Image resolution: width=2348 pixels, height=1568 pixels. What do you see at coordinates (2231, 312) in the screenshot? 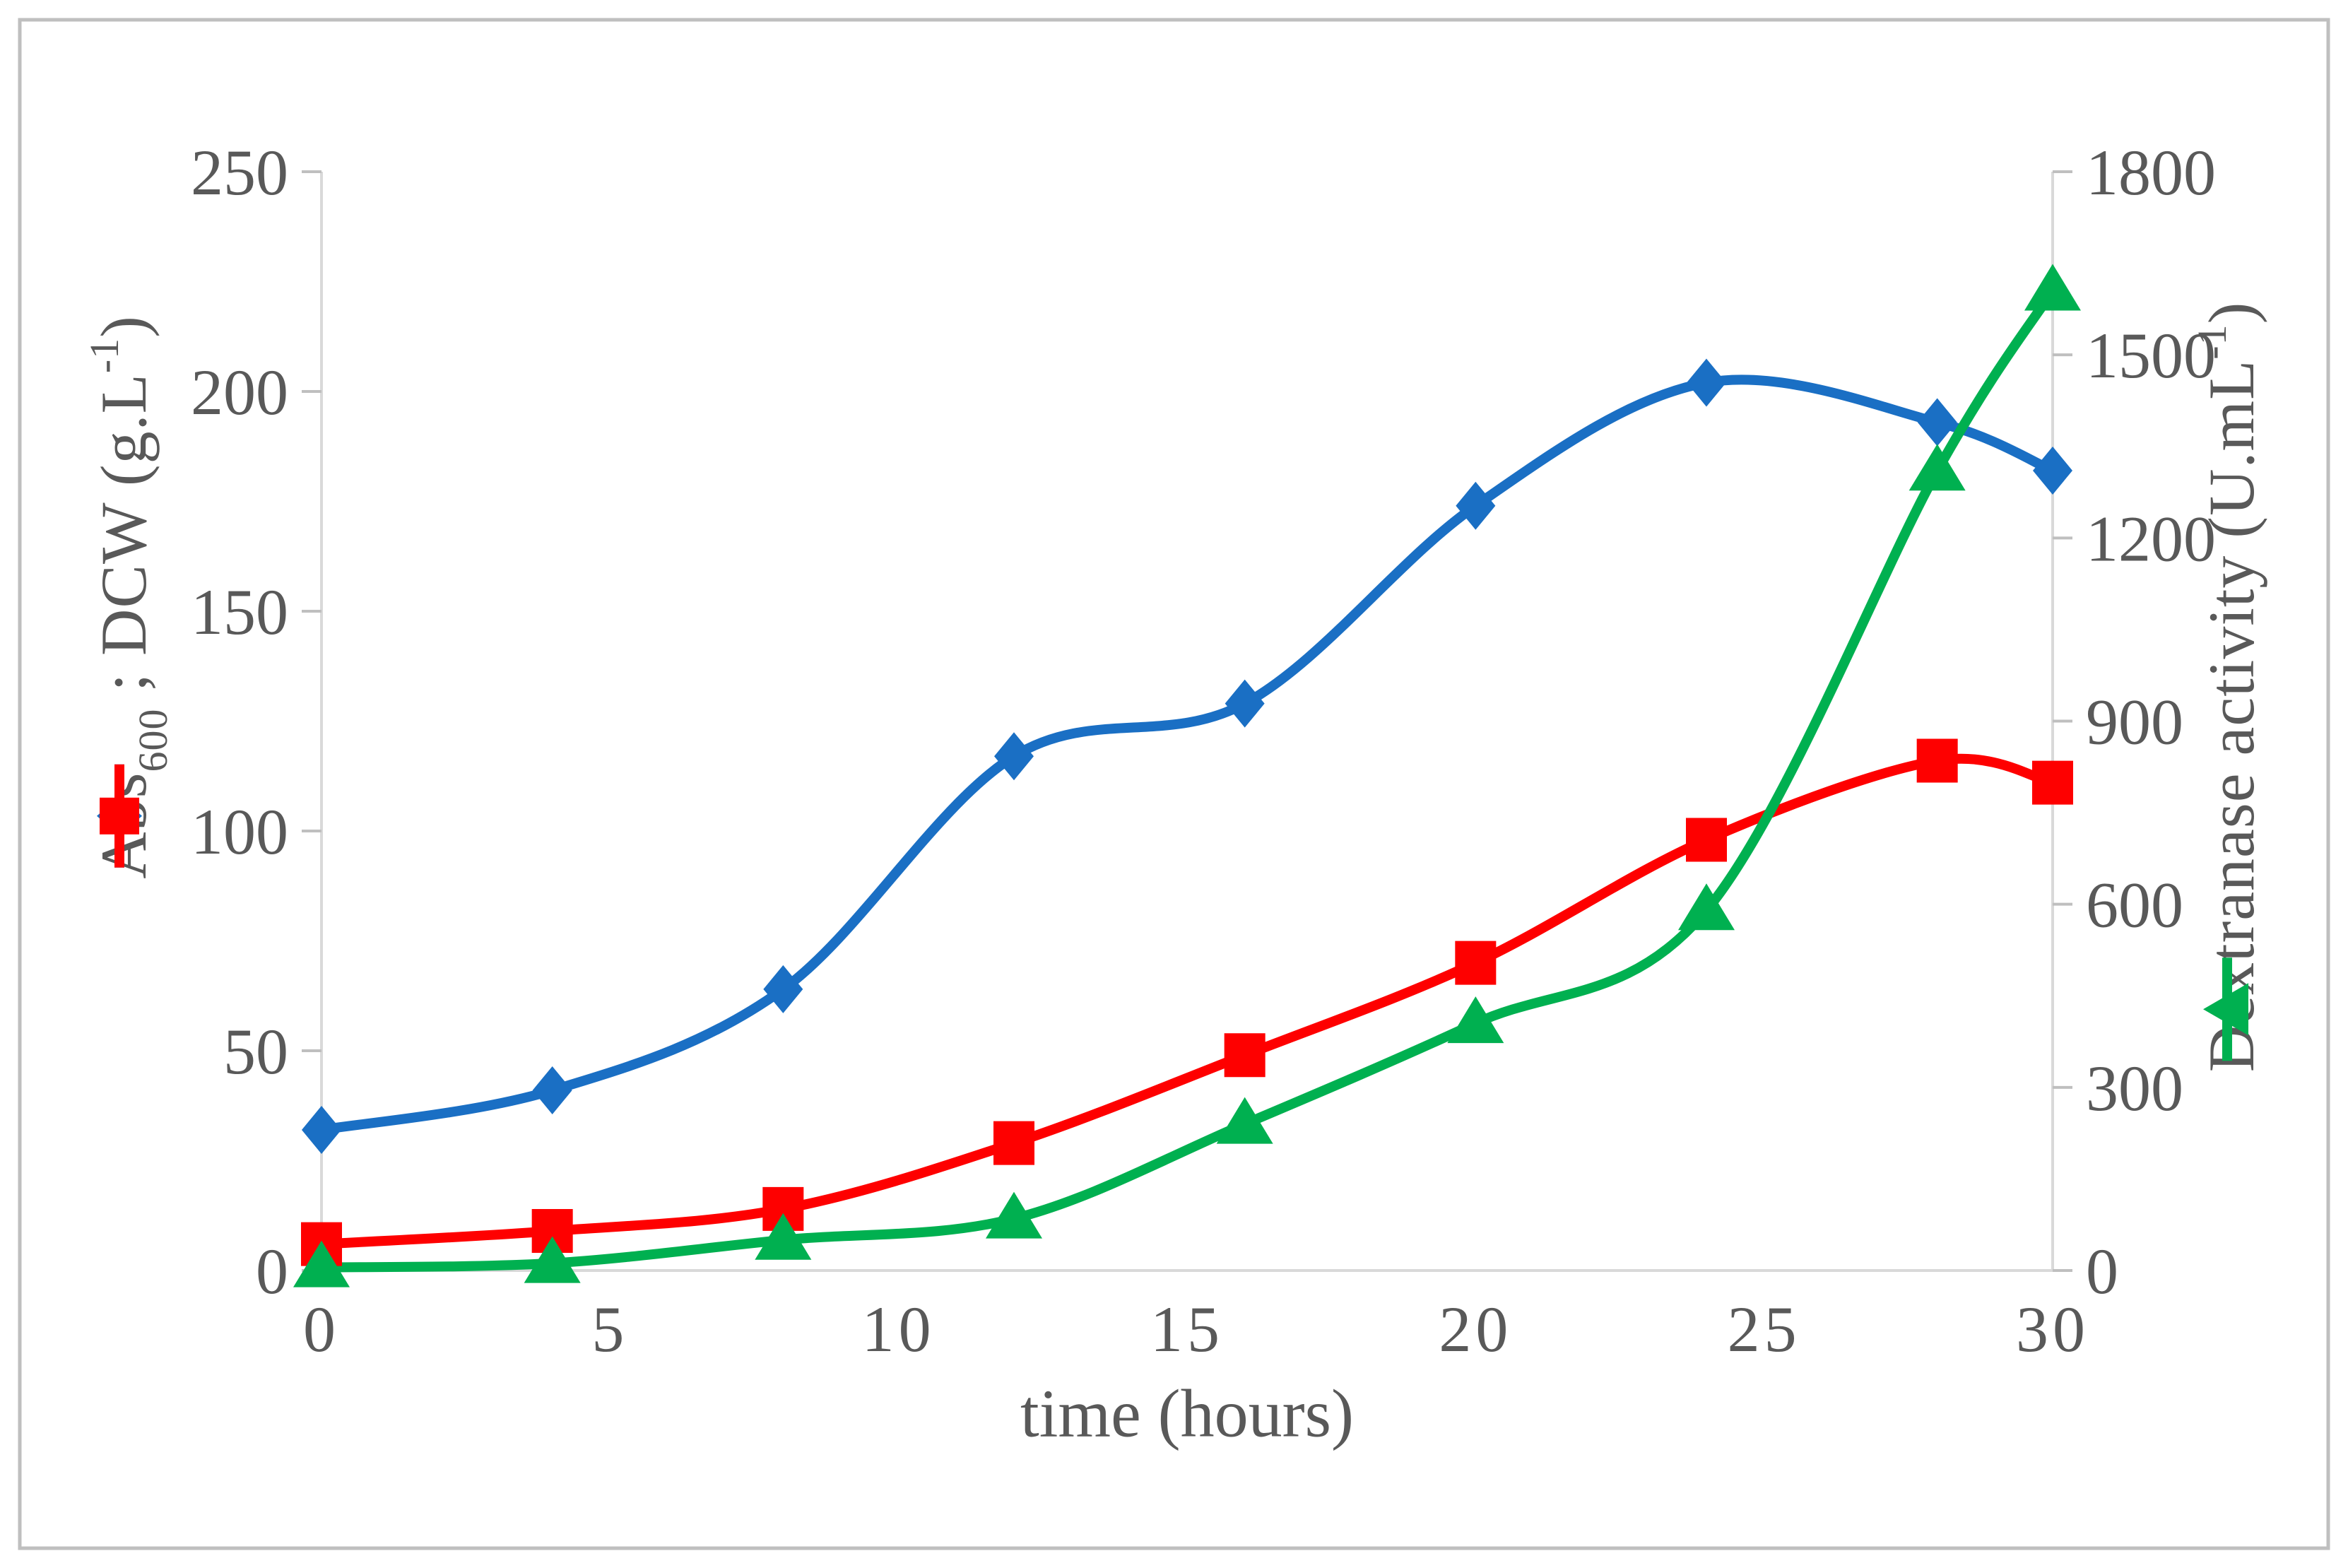
I see `right-axis-title-text2: )` at bounding box center [2231, 312].